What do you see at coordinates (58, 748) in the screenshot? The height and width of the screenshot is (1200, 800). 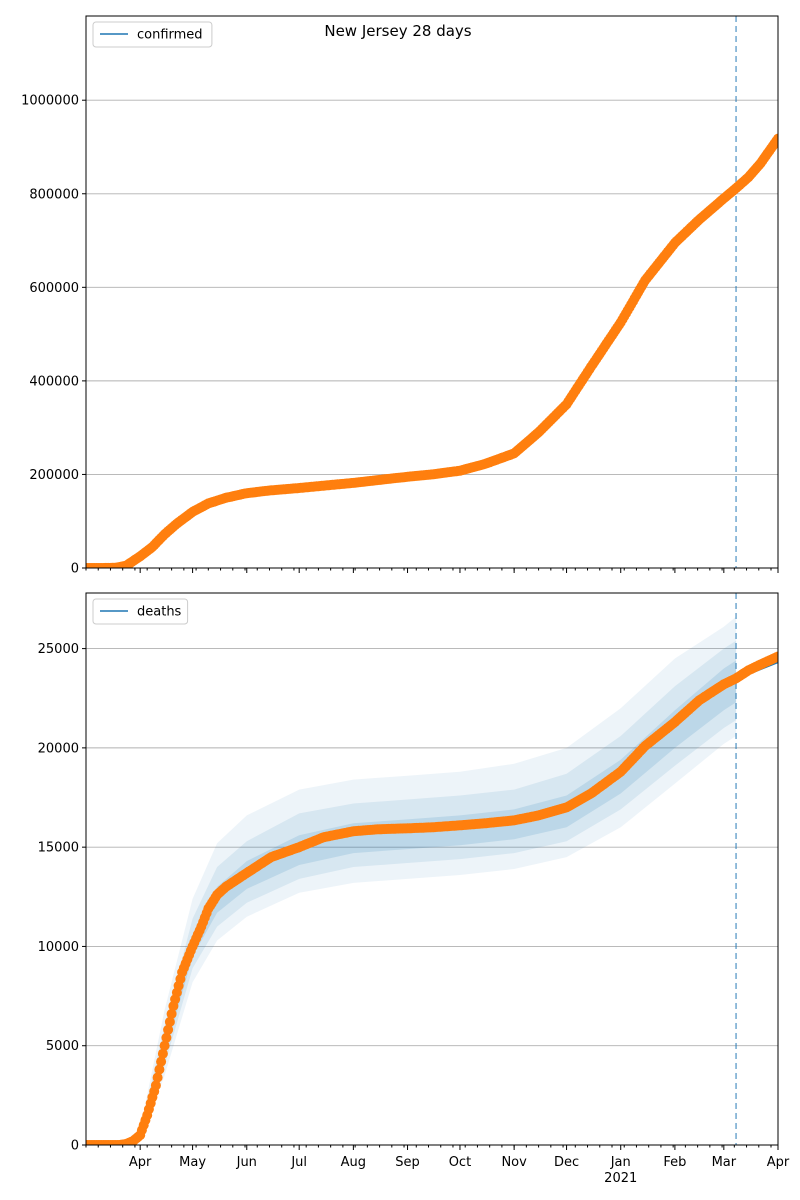 I see `deaths-ytick-label: 20000` at bounding box center [58, 748].